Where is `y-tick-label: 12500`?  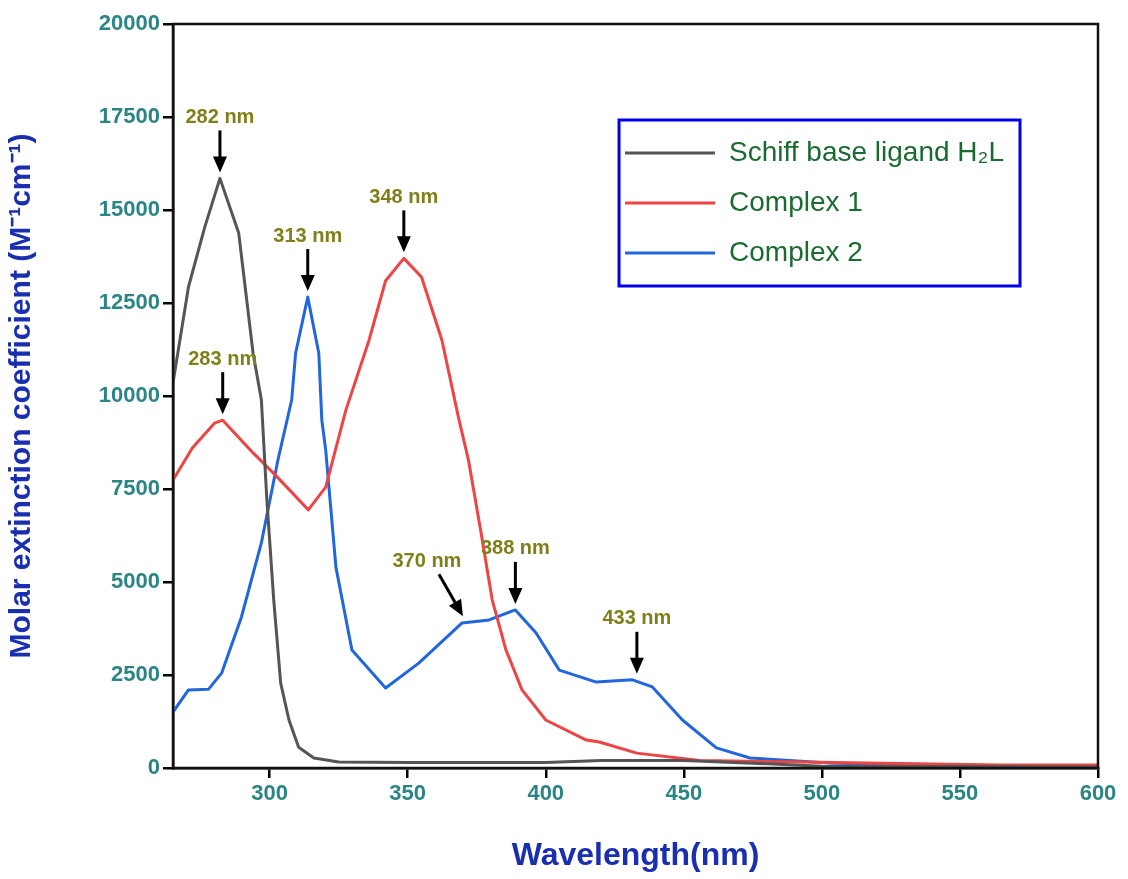
y-tick-label: 12500 is located at coordinates (129, 302).